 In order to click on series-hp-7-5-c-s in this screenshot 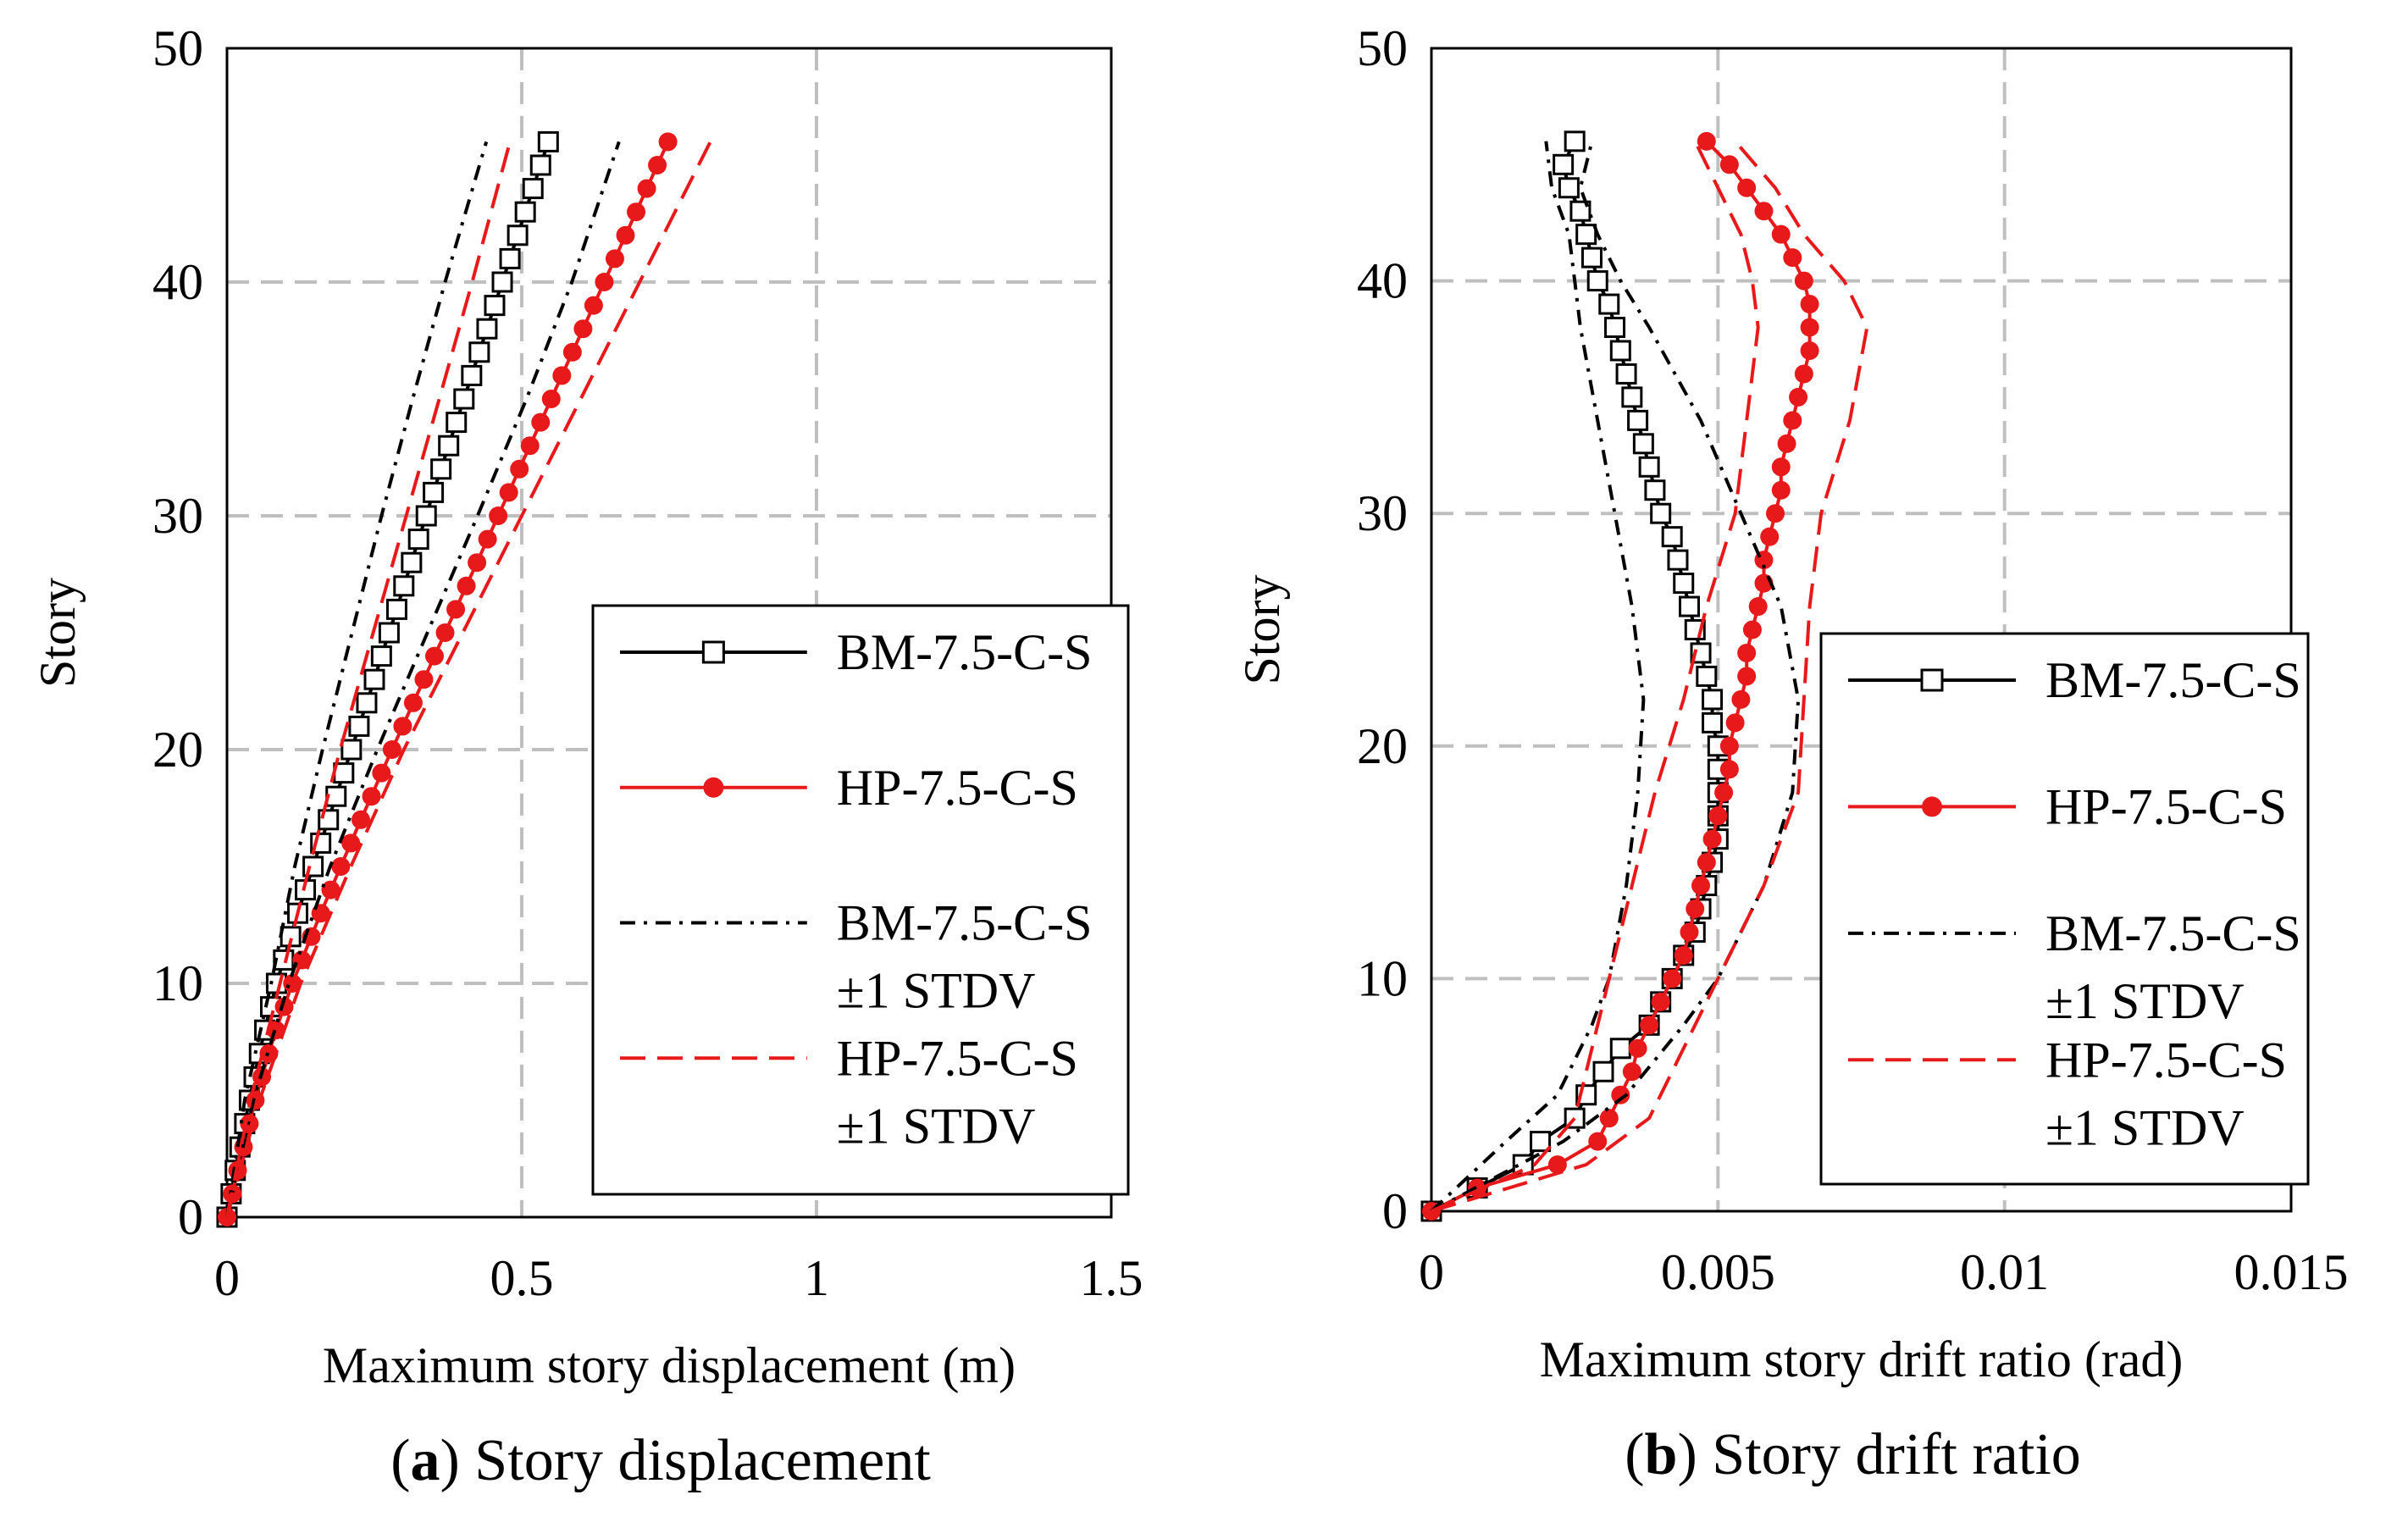, I will do `click(448, 679)`.